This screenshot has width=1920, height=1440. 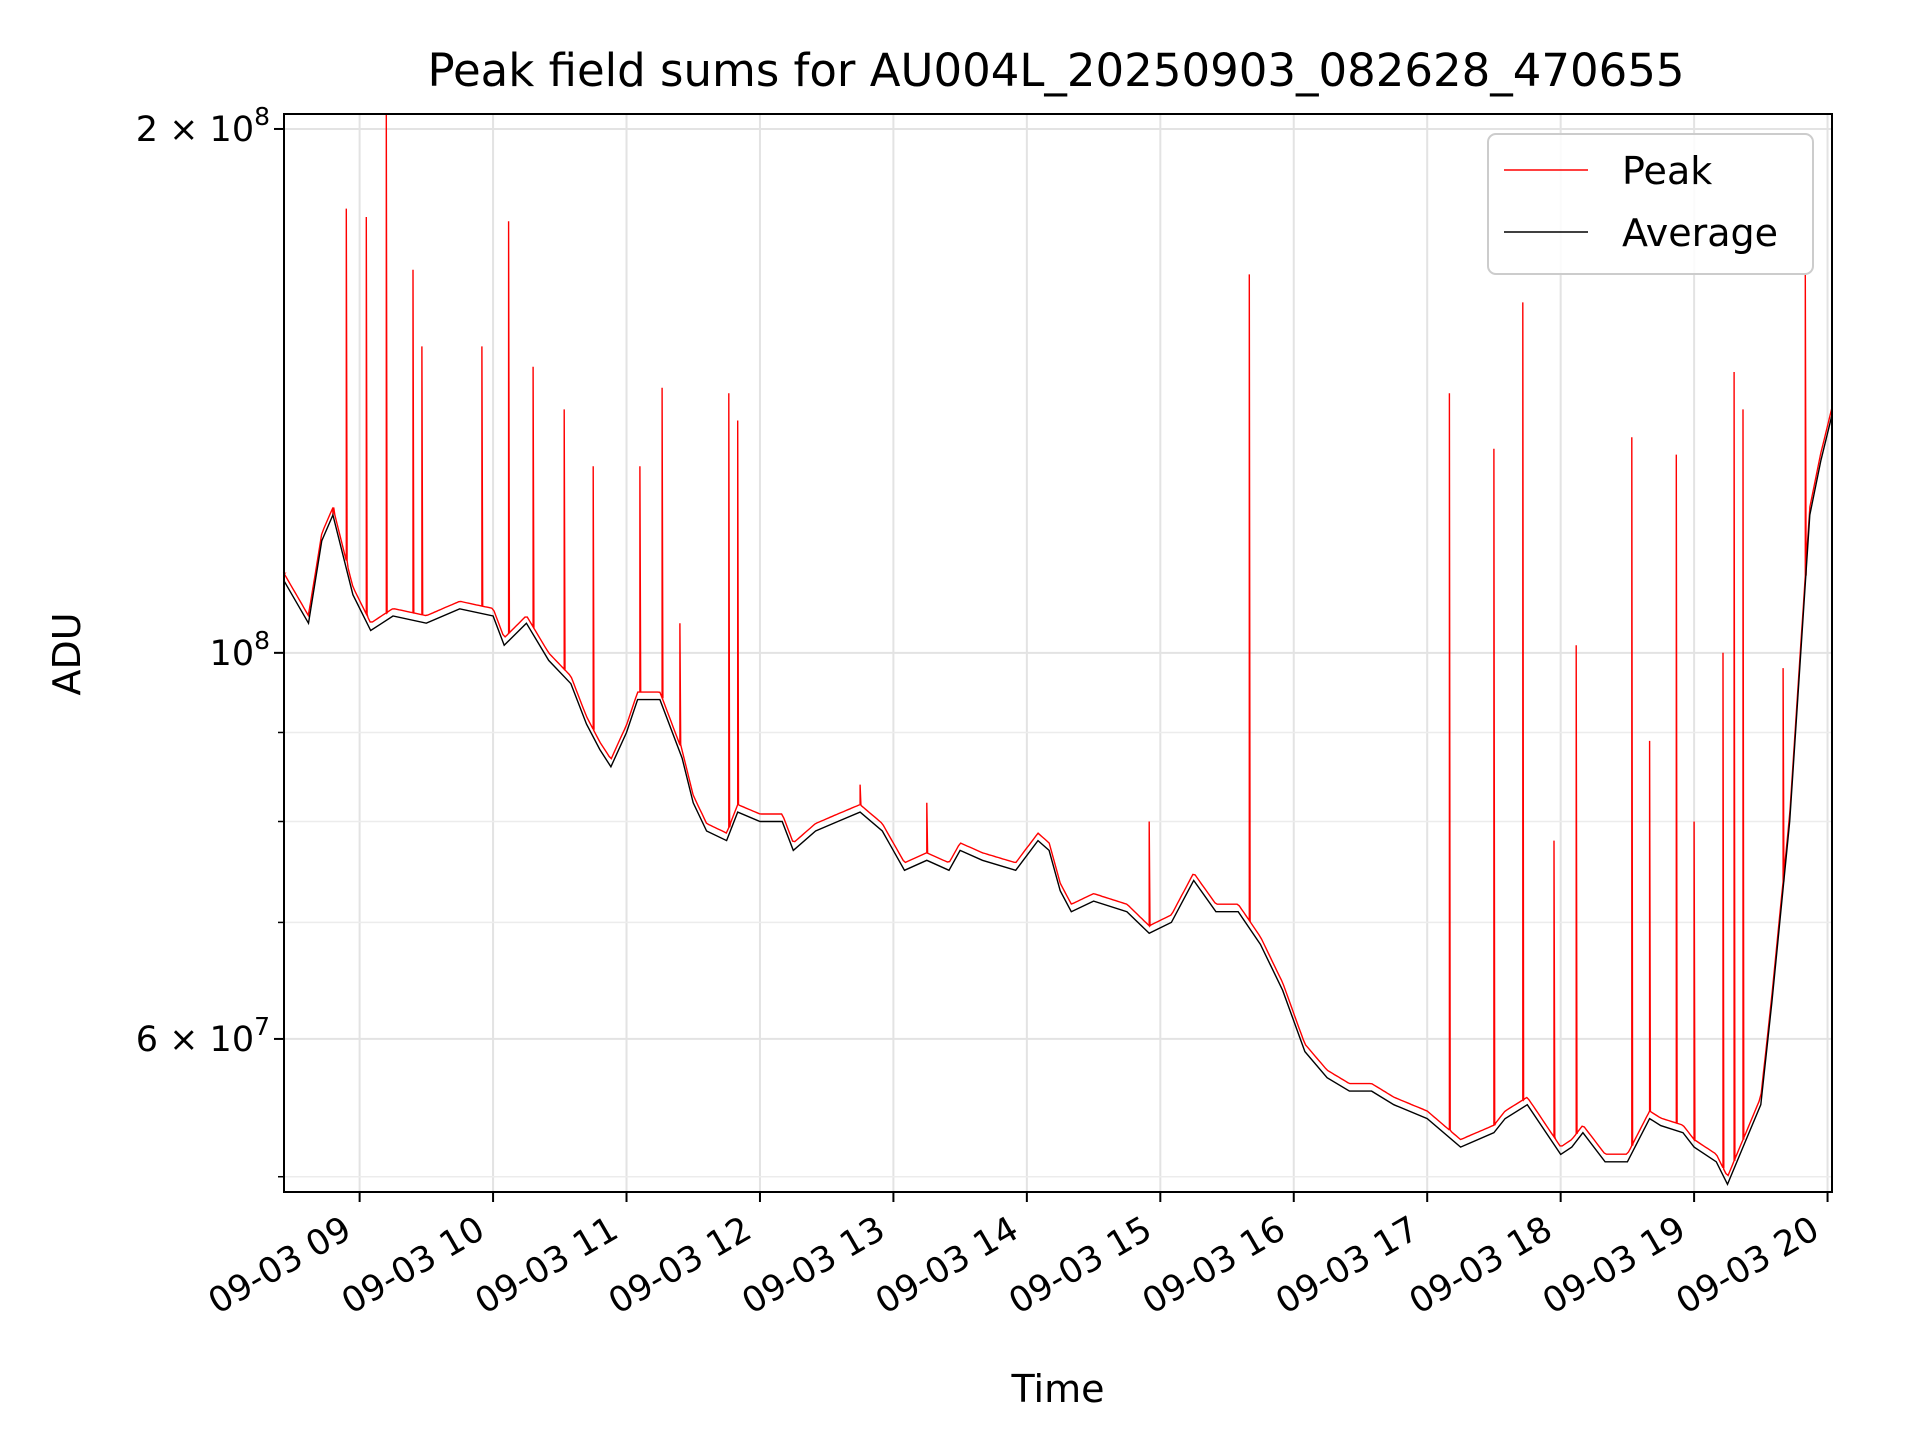 I want to click on x-axis-label: Time, so click(x=1058, y=1389).